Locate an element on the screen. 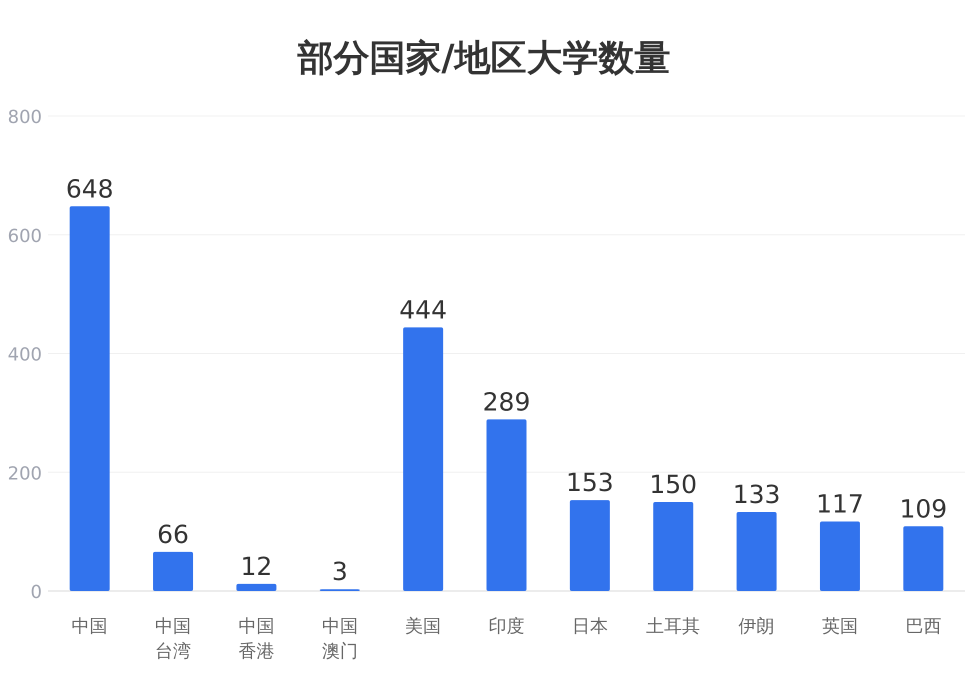  x-tick-label: 巴西 is located at coordinates (923, 626).